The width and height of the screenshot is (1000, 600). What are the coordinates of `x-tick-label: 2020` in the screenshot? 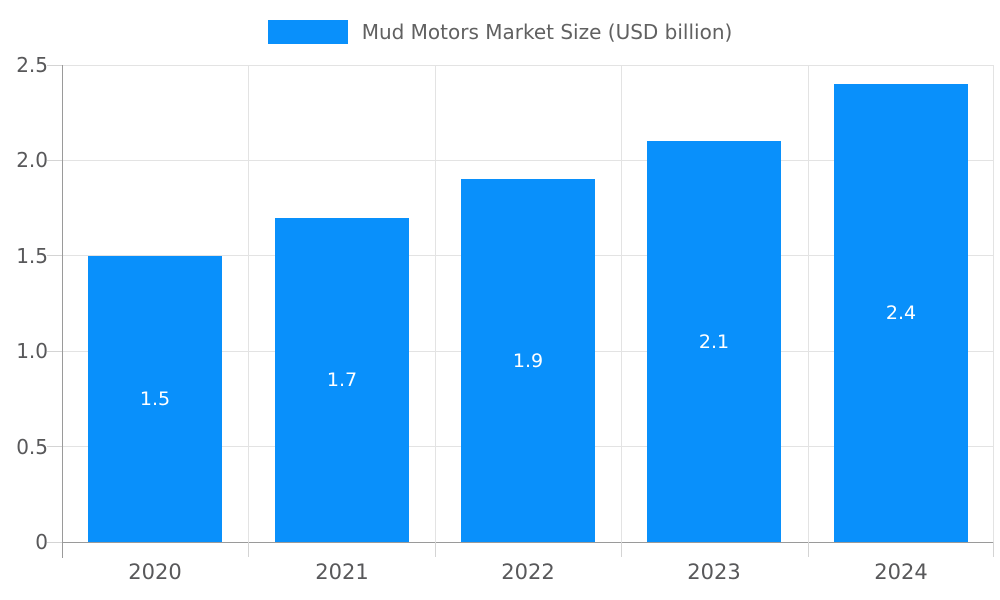 It's located at (155, 572).